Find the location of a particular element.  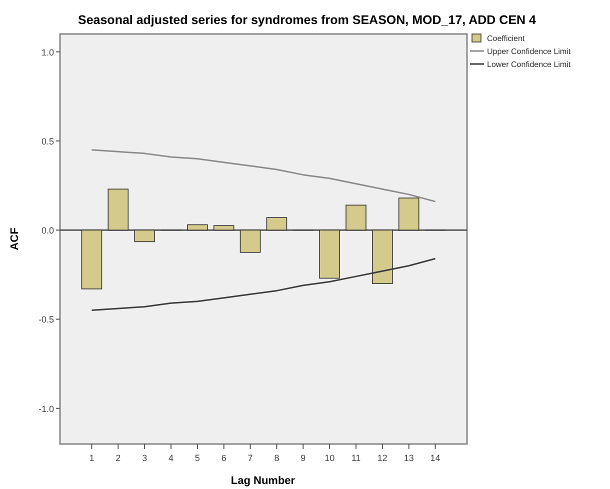

legend-label: Upper Confidence Limit is located at coordinates (529, 51).